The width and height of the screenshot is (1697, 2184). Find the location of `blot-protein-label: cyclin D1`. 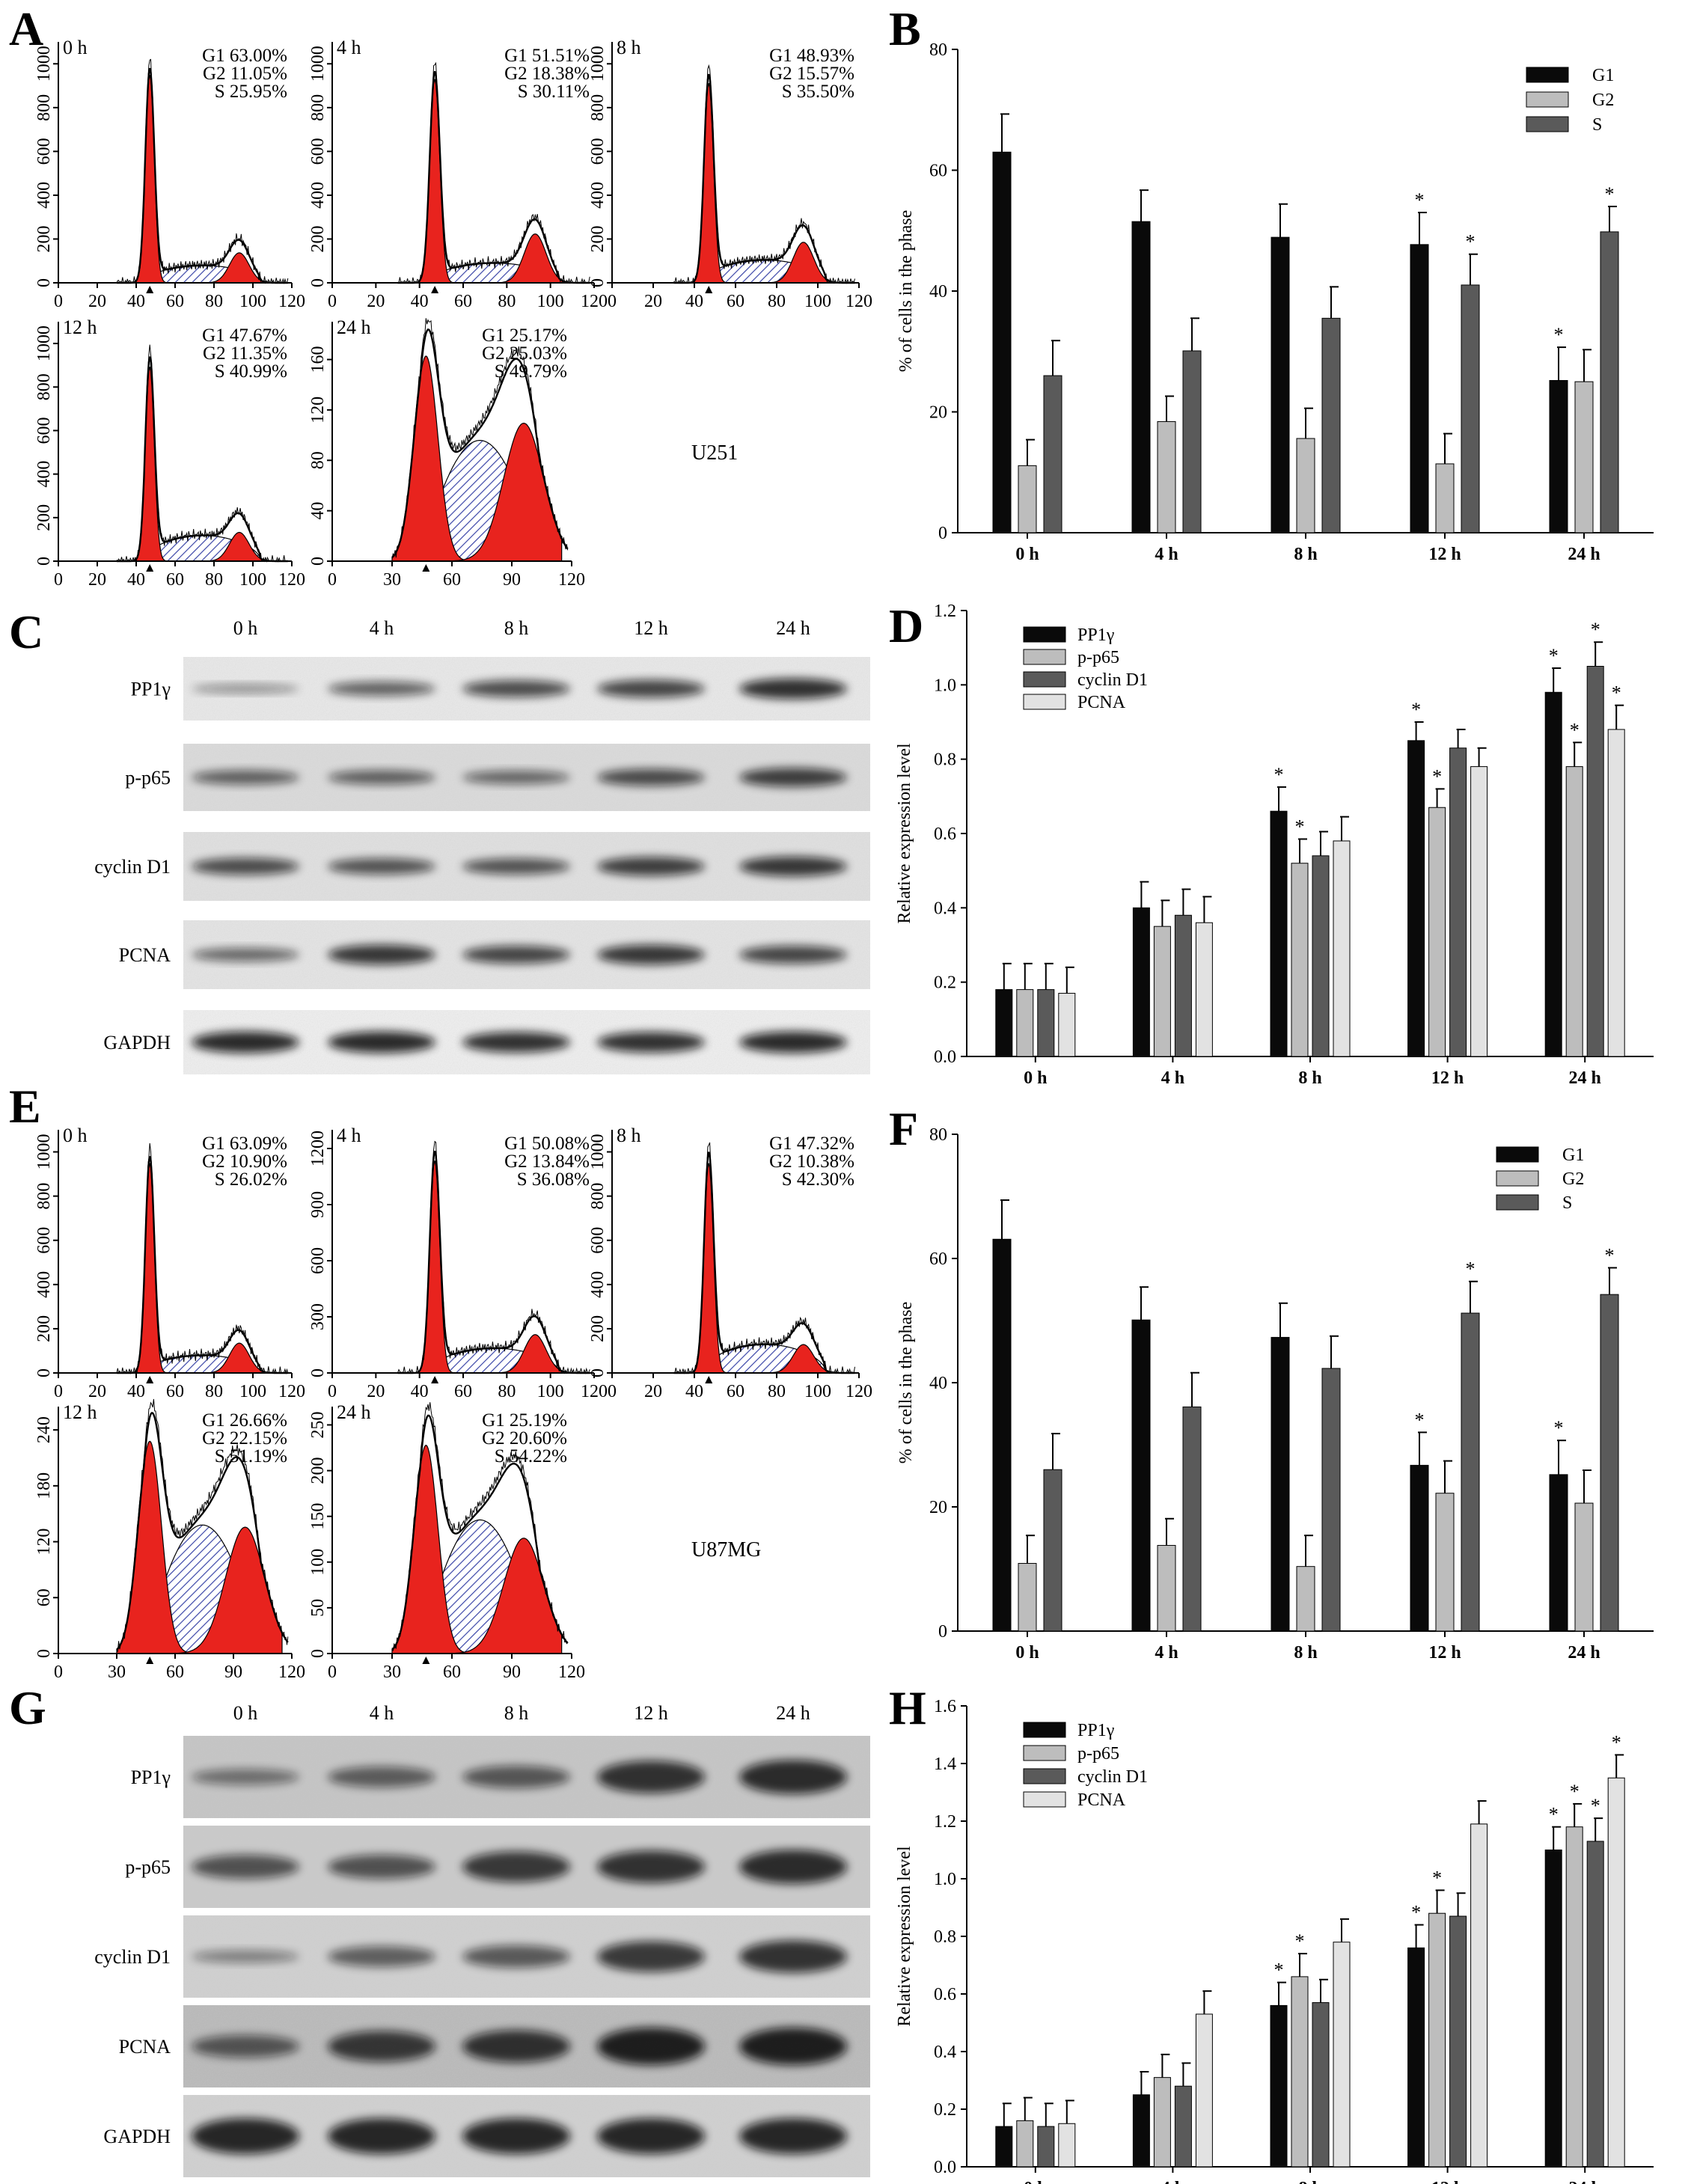

blot-protein-label: cyclin D1 is located at coordinates (132, 1957).